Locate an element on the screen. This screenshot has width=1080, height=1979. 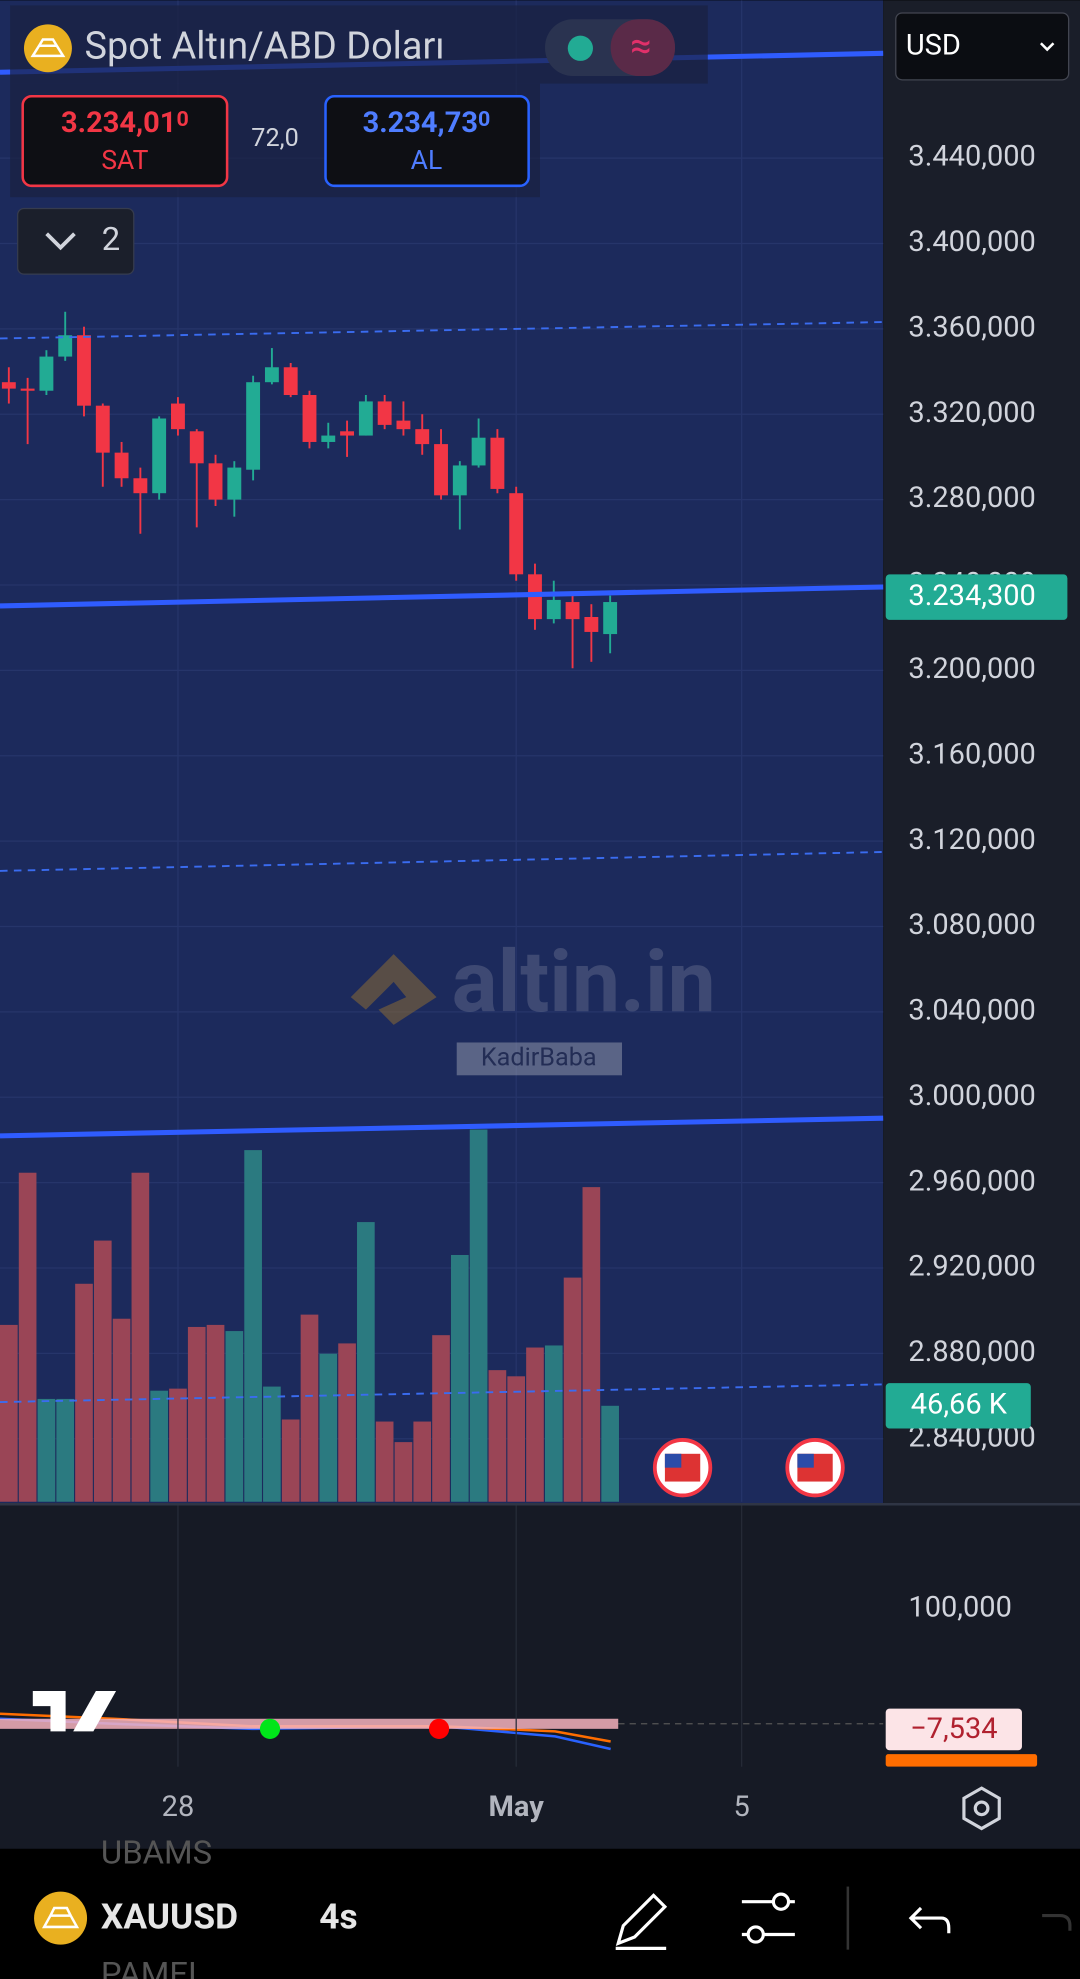
oscillator: 100,000 −7,534 is located at coordinates (519, 1679).